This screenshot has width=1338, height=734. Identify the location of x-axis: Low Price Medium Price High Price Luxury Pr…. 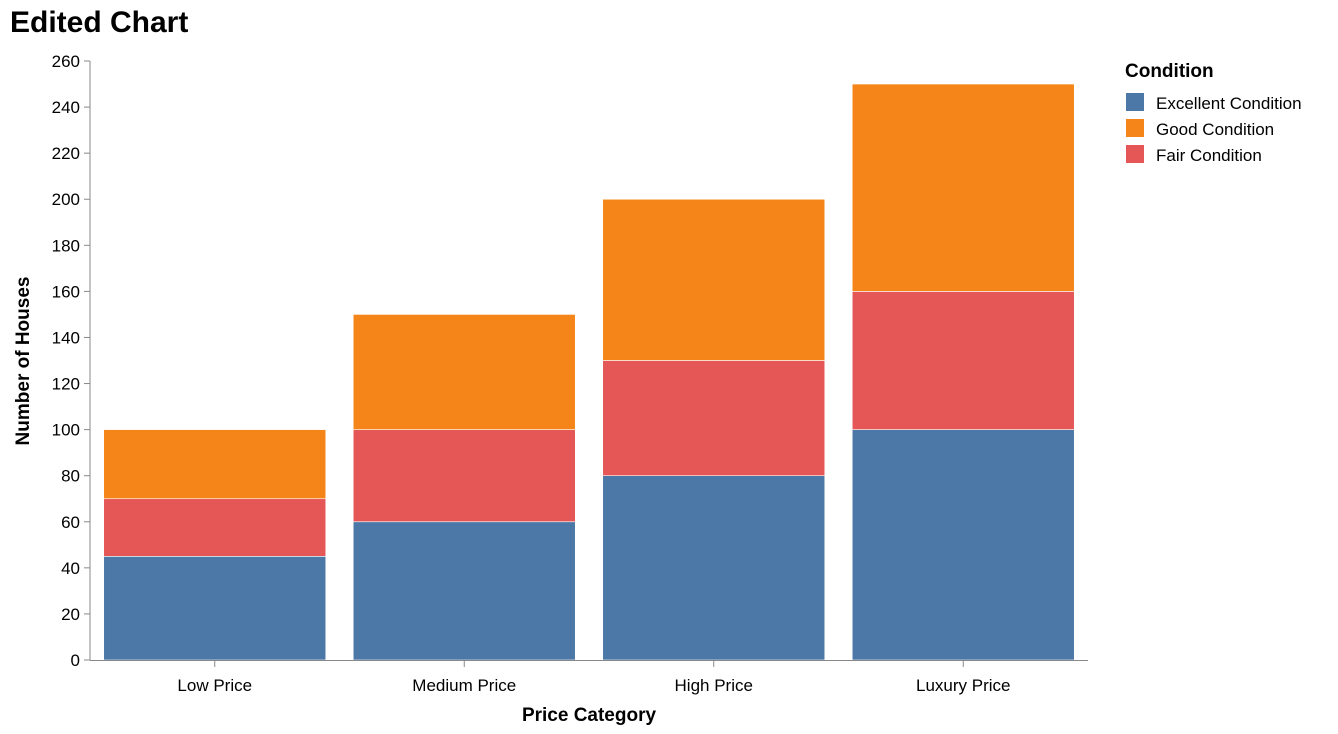
(589, 677).